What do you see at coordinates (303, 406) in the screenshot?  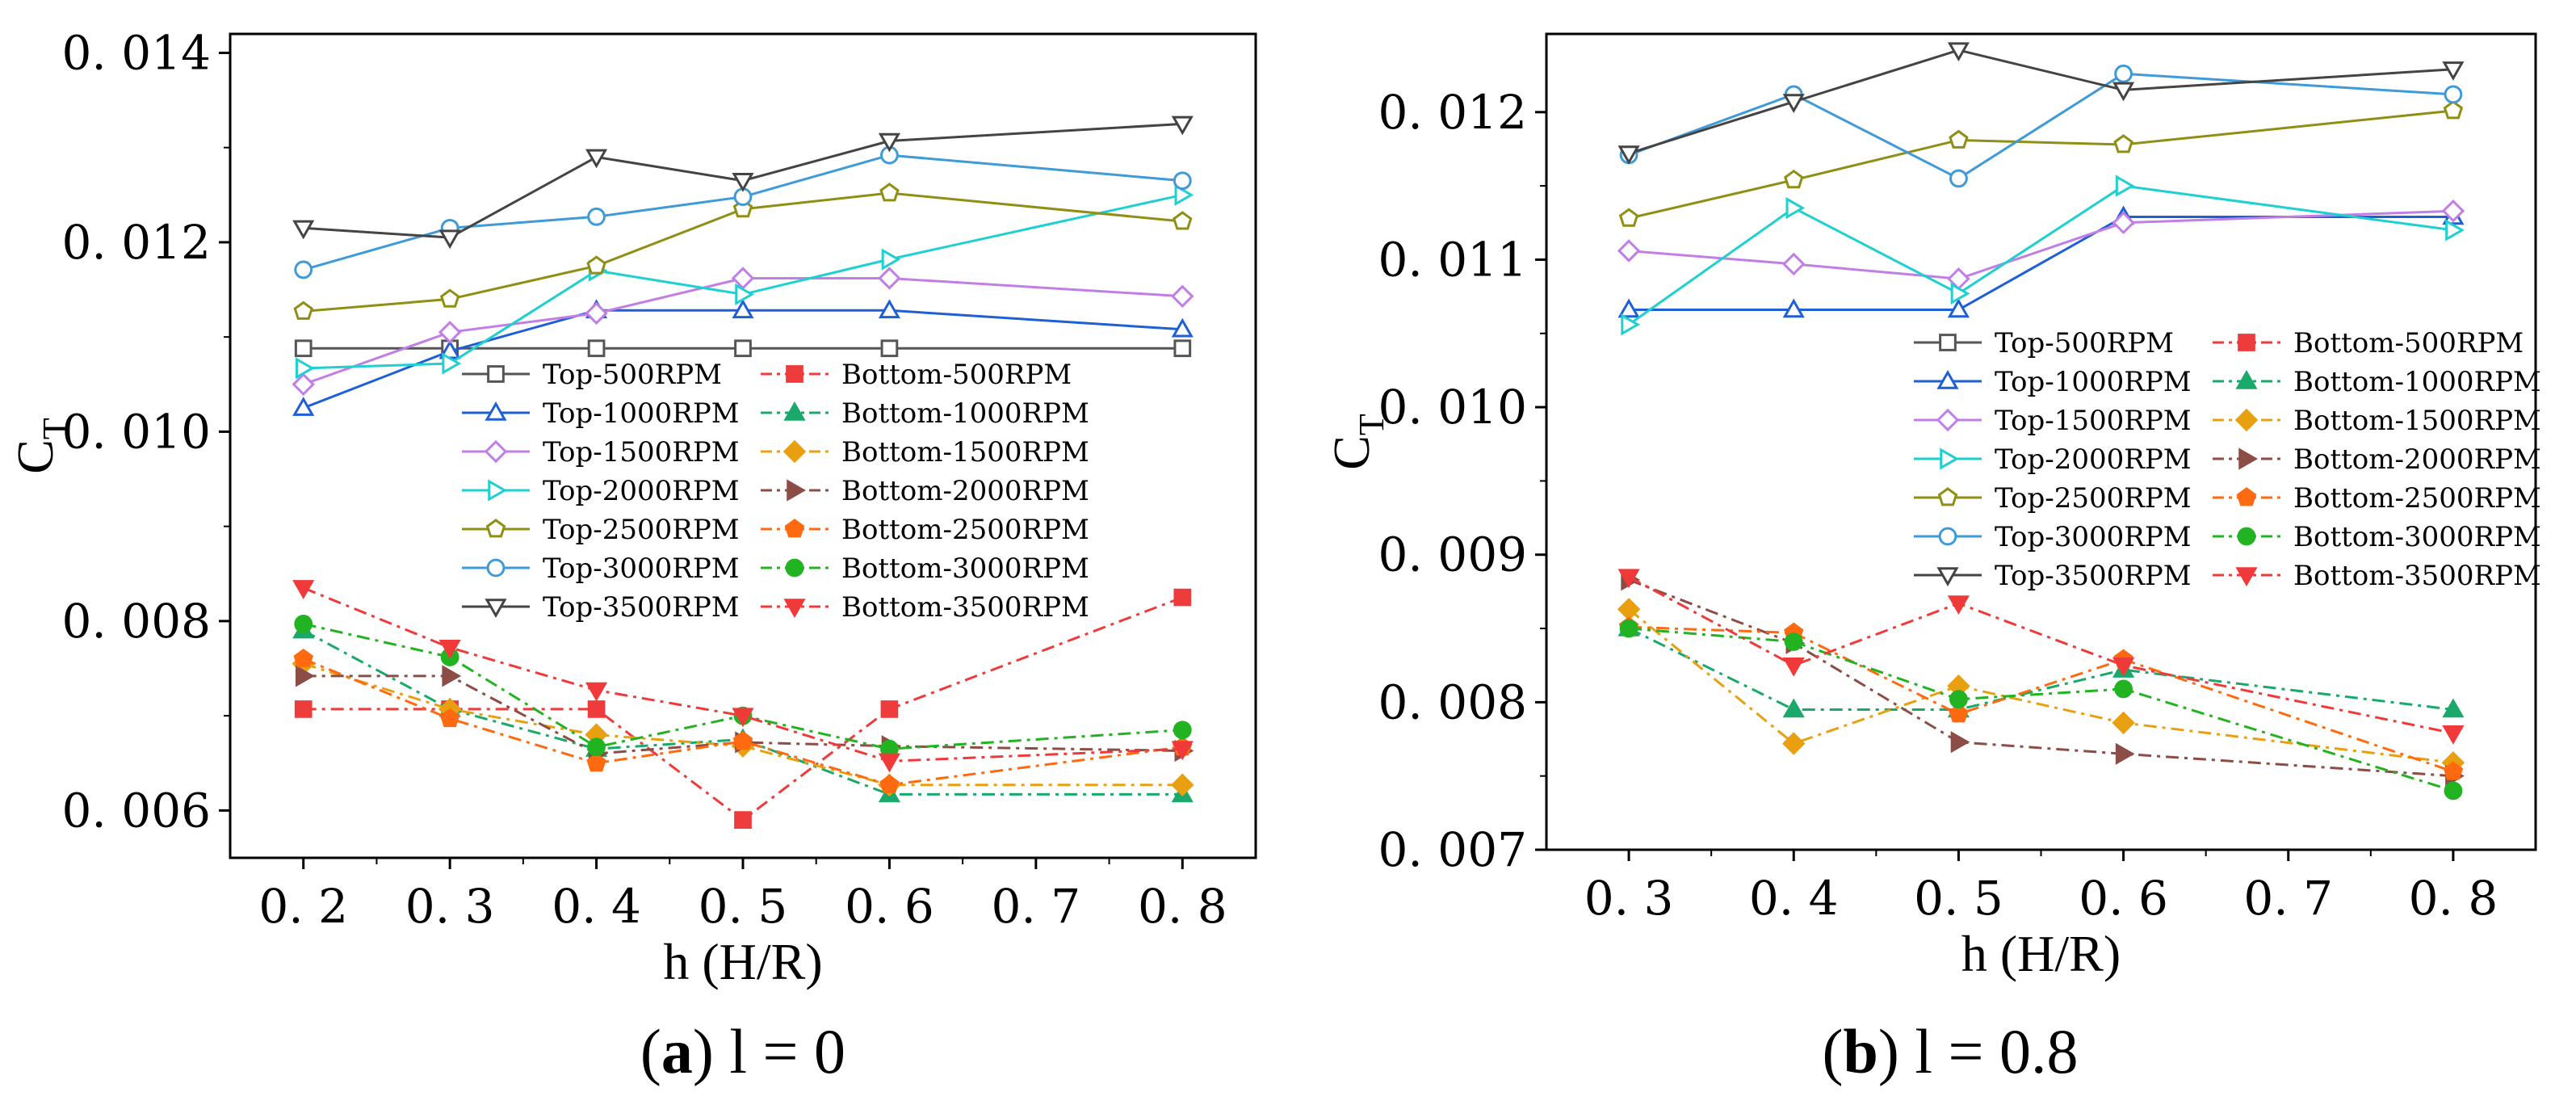 I see `panel-a-point-top-1000rpm` at bounding box center [303, 406].